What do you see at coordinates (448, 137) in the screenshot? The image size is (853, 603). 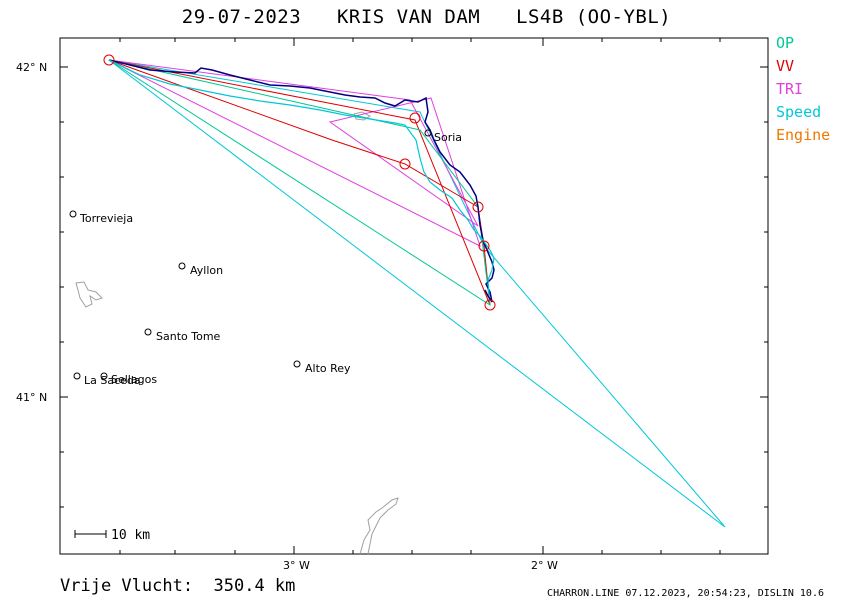 I see `place-label-soria: Soria` at bounding box center [448, 137].